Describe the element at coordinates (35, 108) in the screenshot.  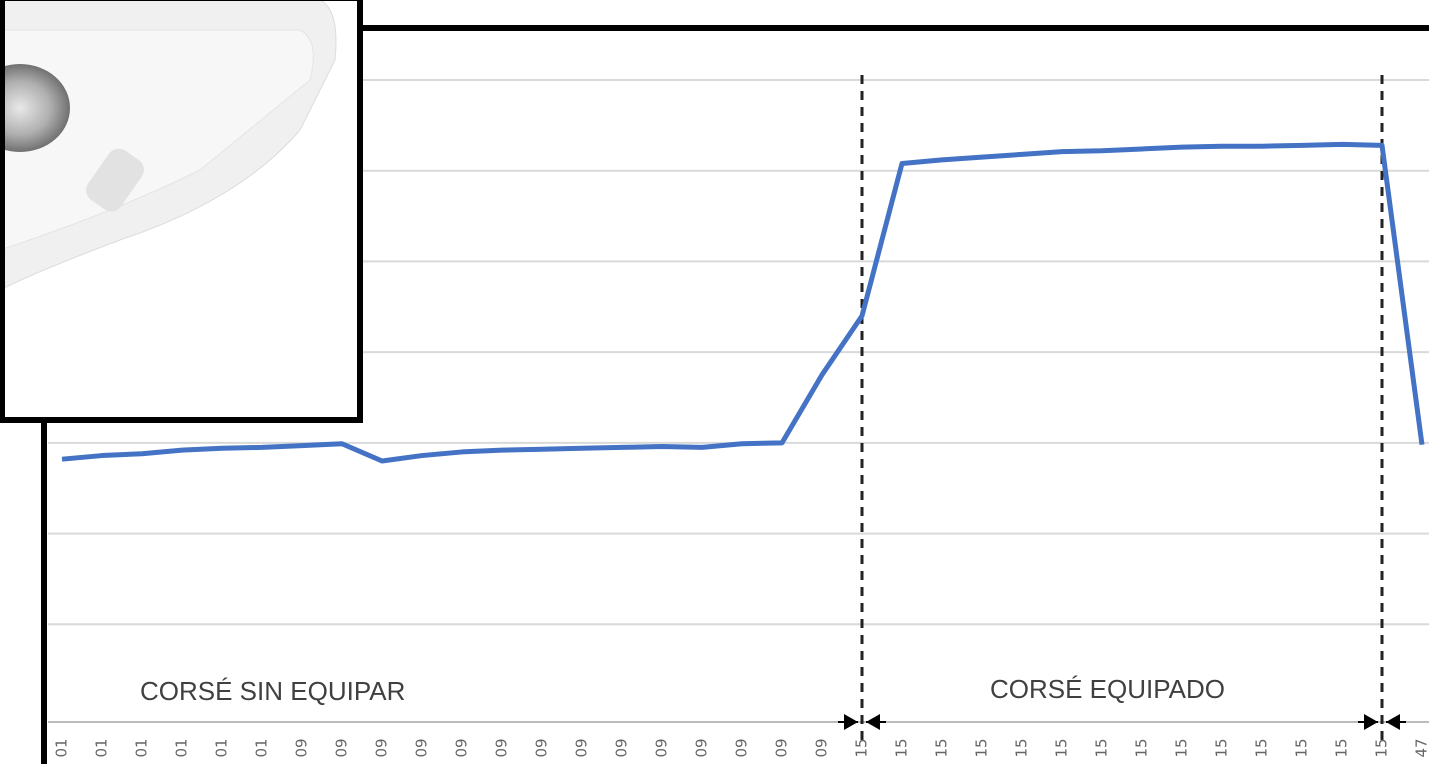
I see `device-lens` at that location.